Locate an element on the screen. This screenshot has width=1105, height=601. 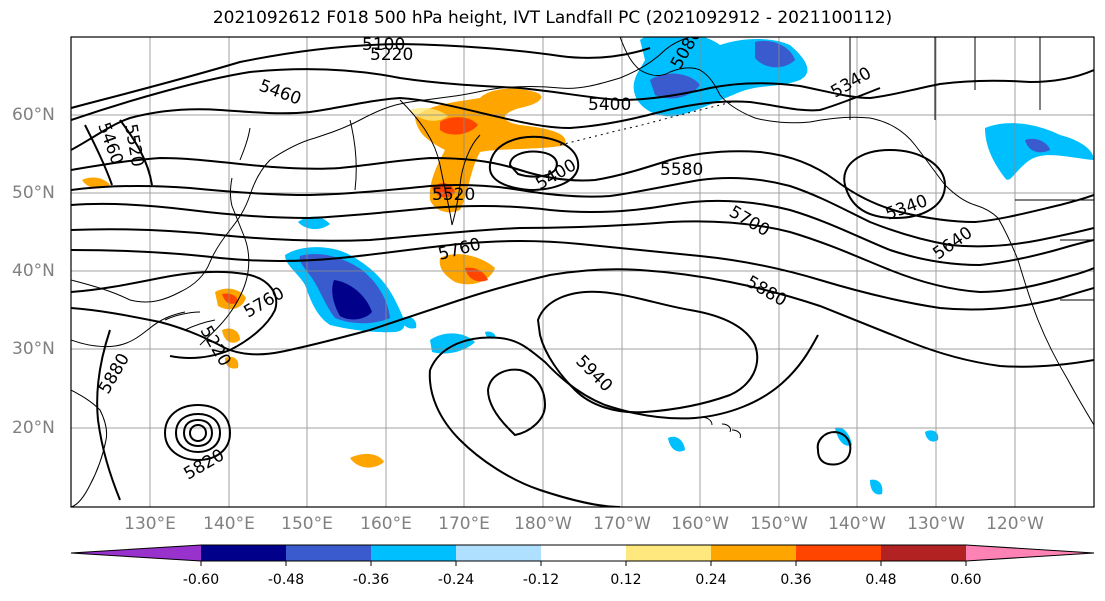
lon-label-170e: 170°E is located at coordinates (464, 524).